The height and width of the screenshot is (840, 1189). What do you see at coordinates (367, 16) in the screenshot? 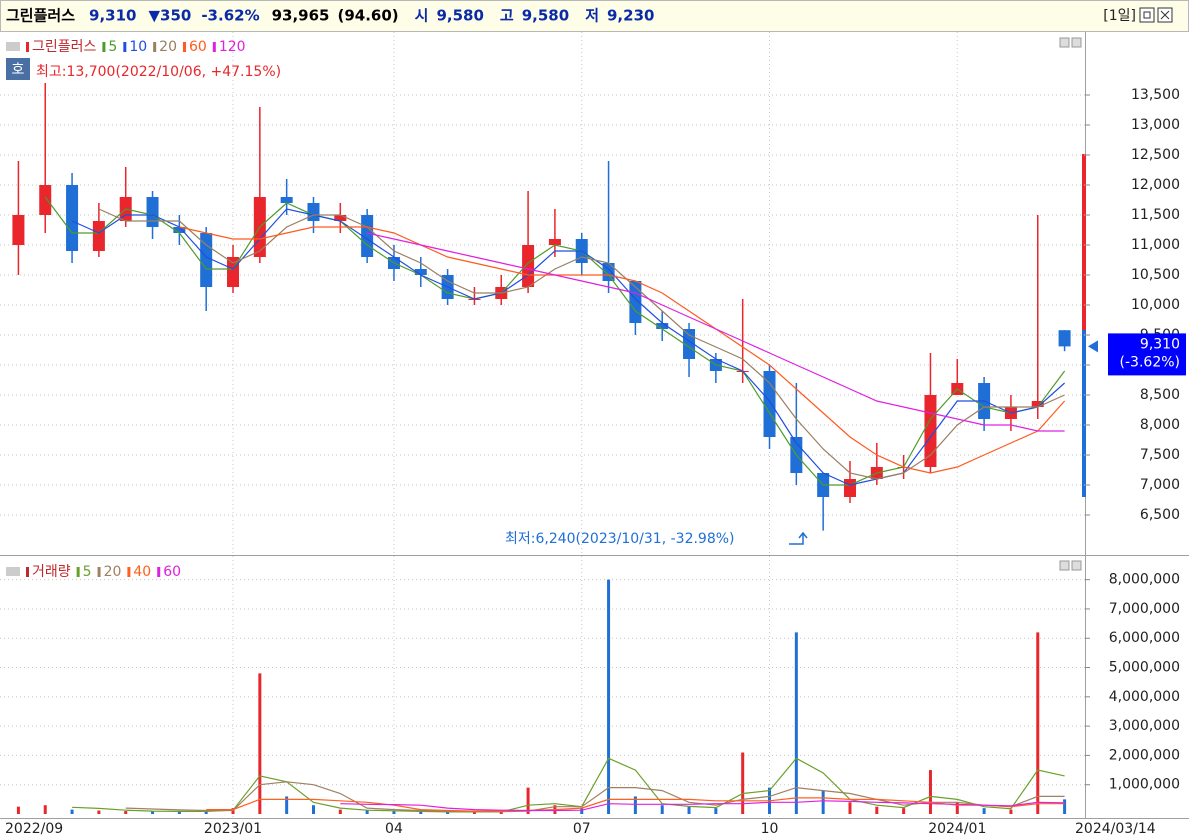
I see `header-text: (94.60)` at bounding box center [367, 16].